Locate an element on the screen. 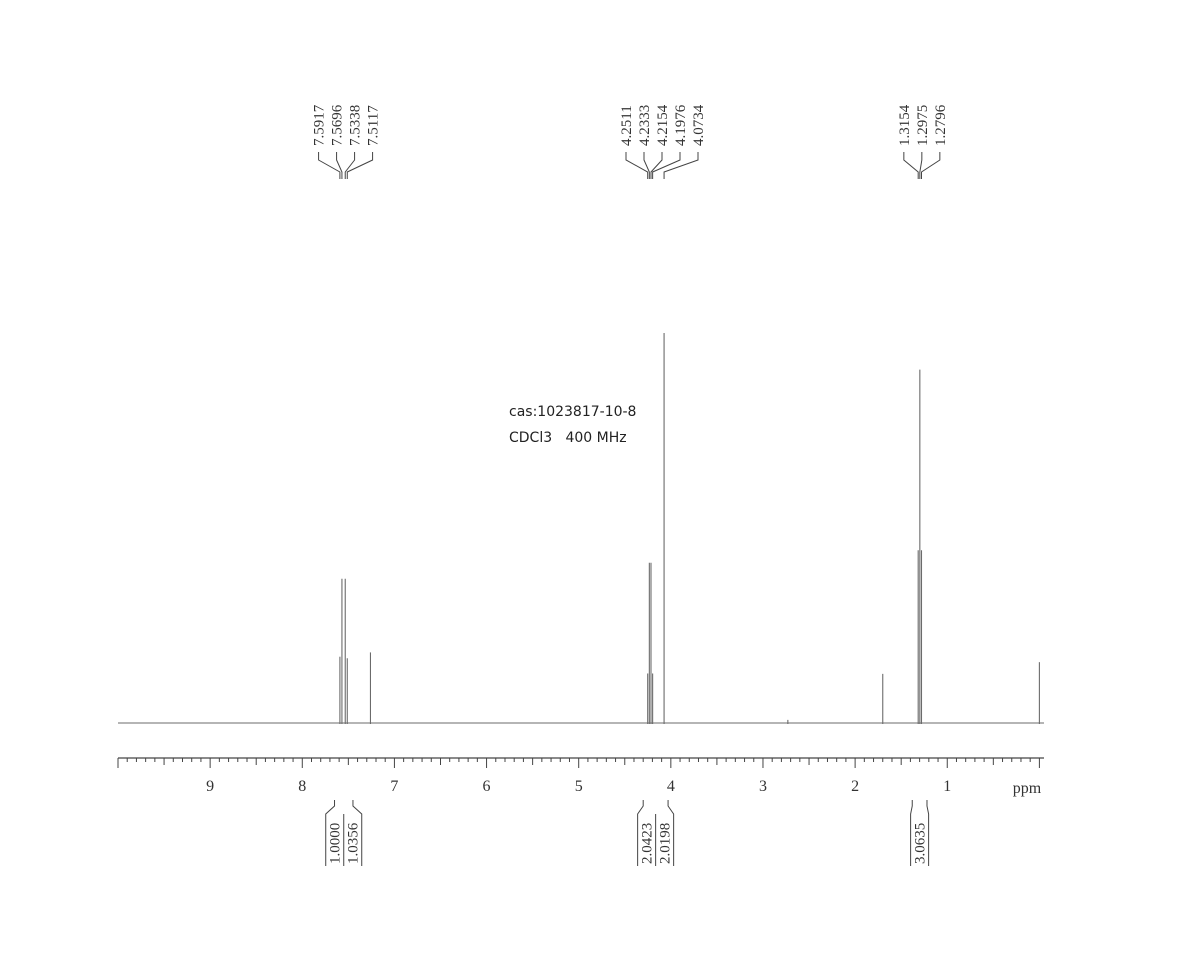 The image size is (1187, 953). x-tick-label: 8 is located at coordinates (302, 786).